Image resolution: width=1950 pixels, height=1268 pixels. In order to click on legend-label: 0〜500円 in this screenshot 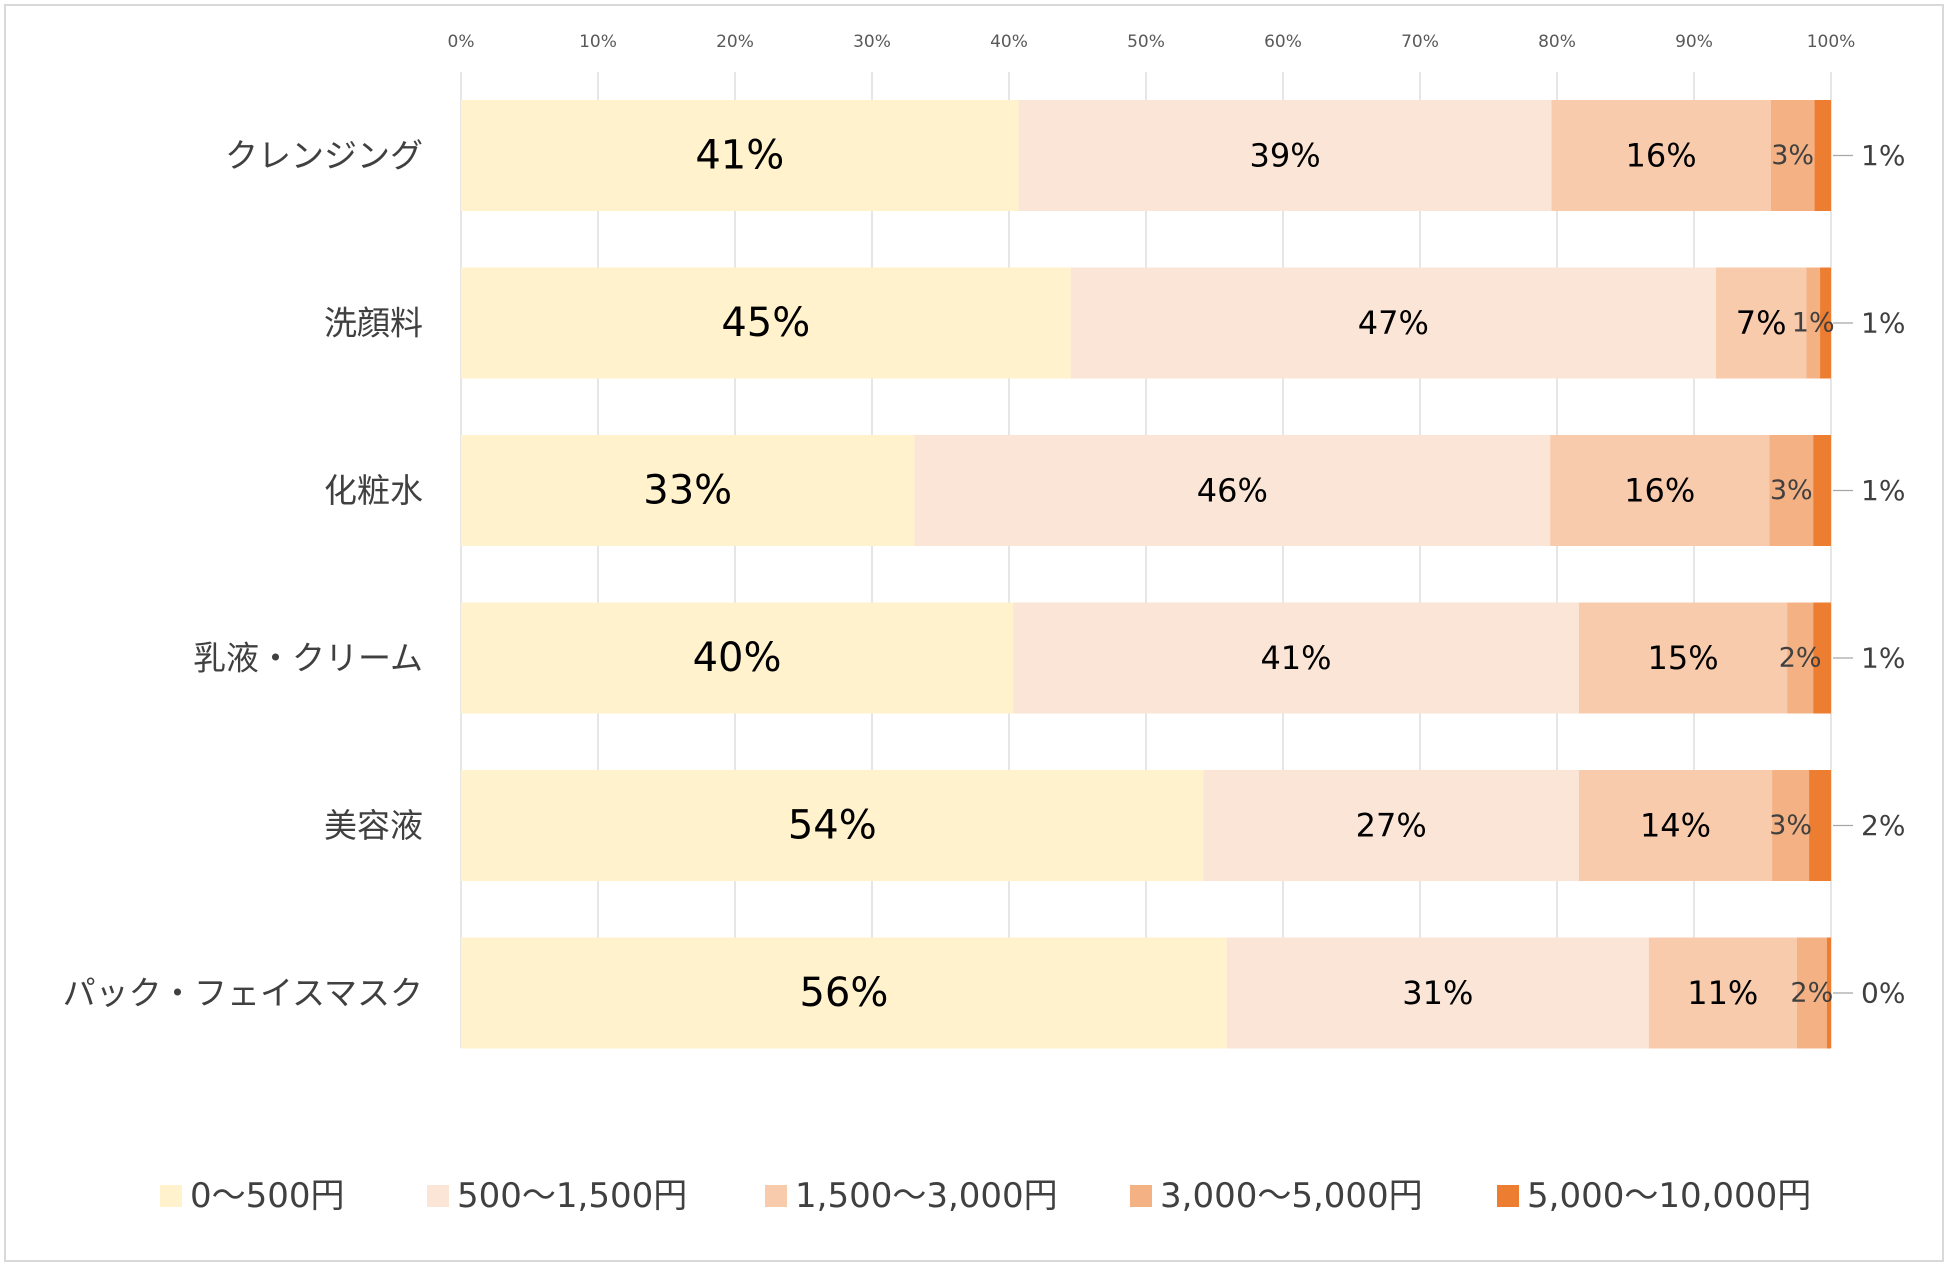, I will do `click(267, 1196)`.